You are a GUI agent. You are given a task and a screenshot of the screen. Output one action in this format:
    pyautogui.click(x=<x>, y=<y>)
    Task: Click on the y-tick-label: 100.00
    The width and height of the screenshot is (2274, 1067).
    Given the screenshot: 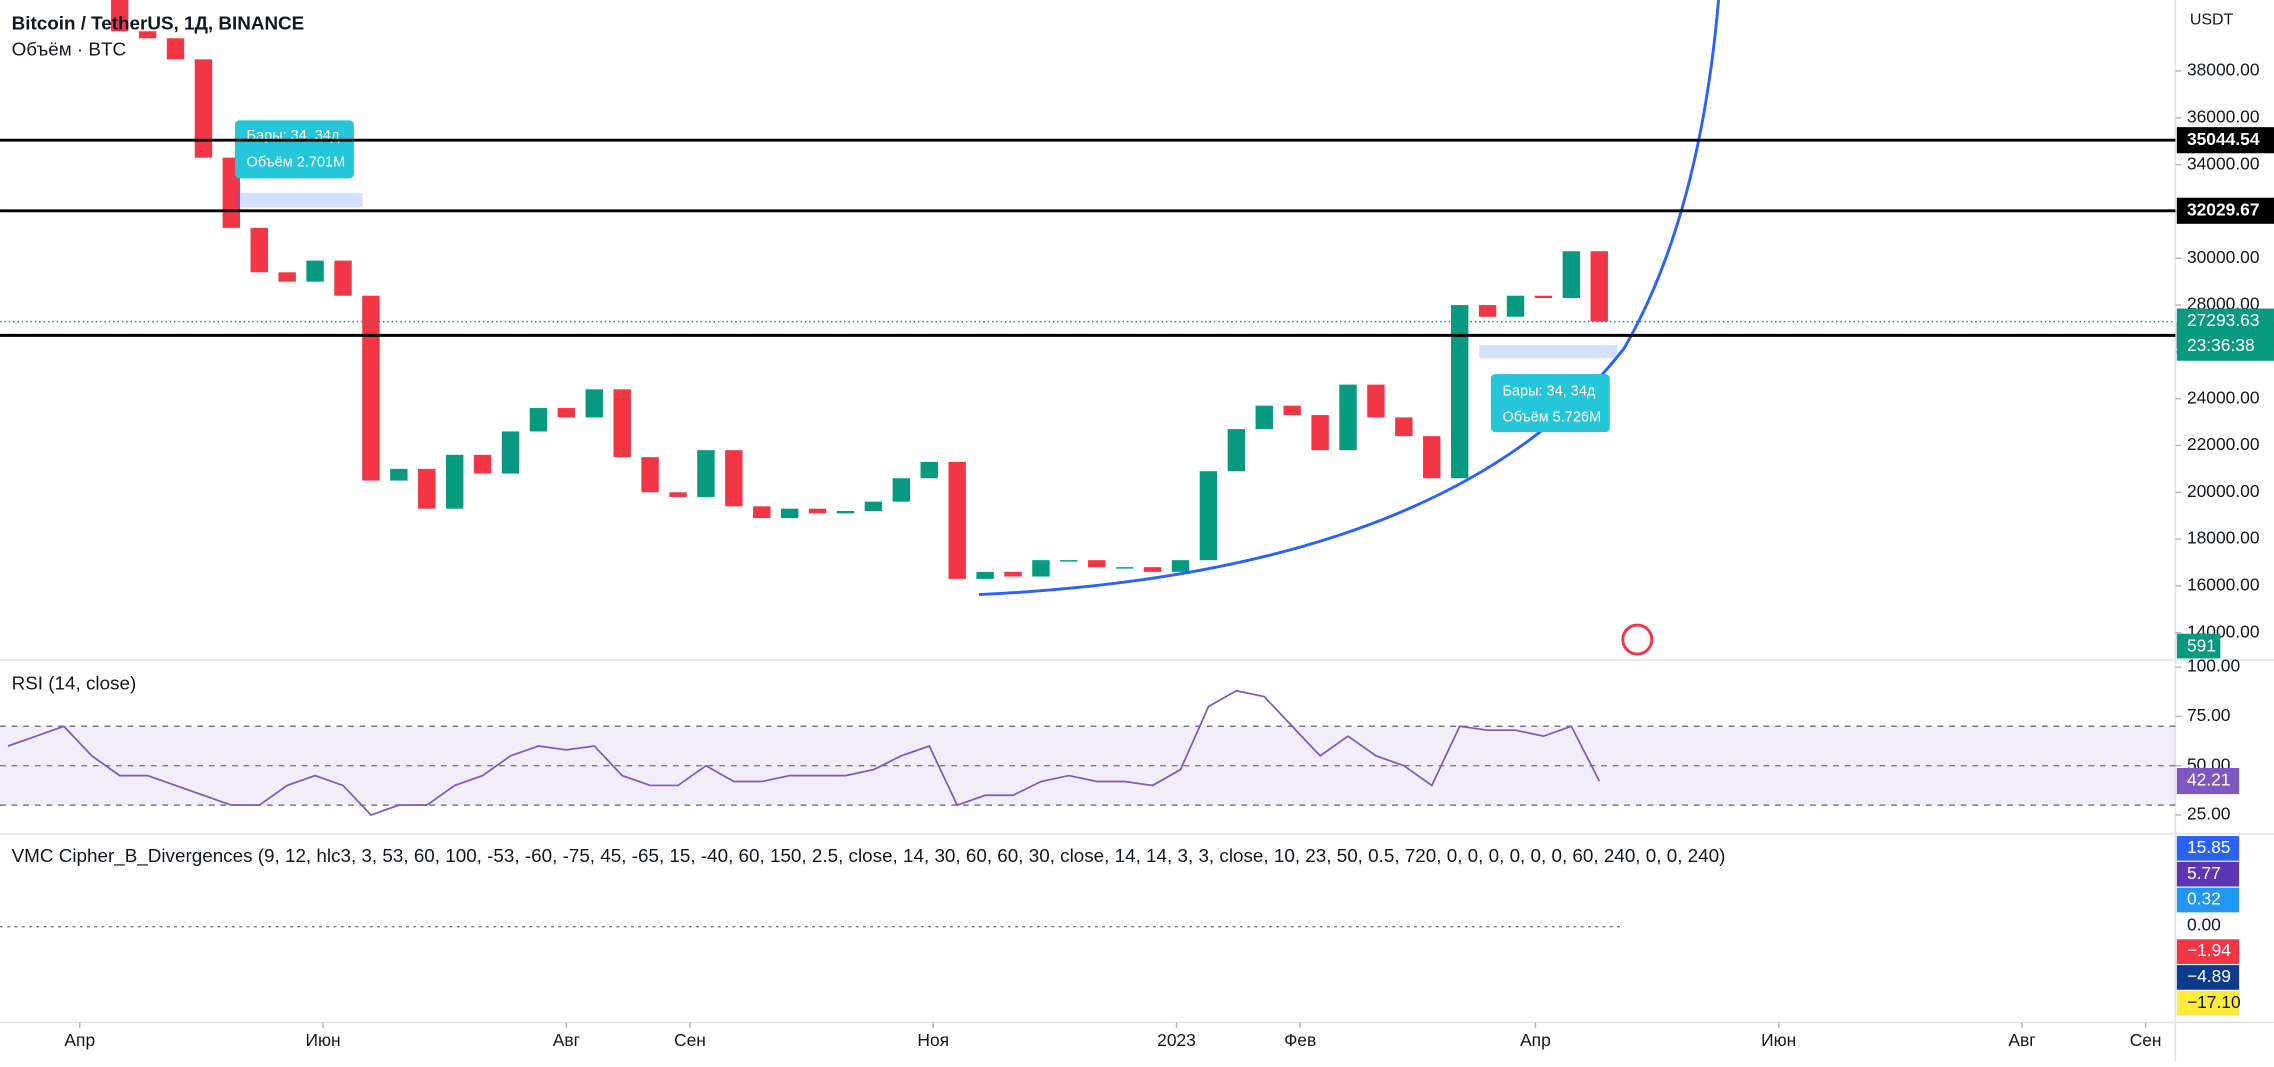 What is the action you would take?
    pyautogui.click(x=2213, y=666)
    